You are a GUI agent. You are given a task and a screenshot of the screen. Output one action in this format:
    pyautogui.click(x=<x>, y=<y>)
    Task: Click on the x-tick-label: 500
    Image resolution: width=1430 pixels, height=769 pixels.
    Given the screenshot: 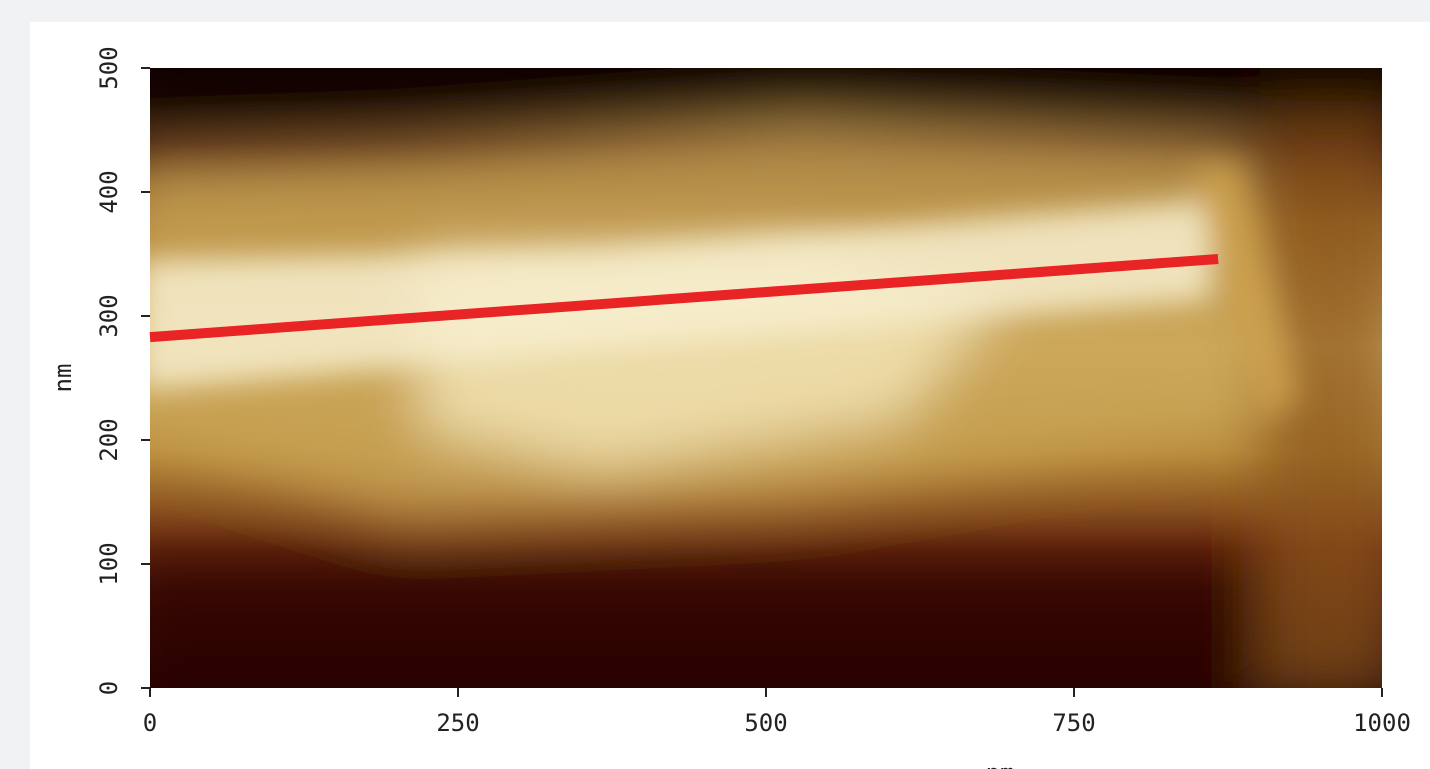 What is the action you would take?
    pyautogui.click(x=765, y=723)
    